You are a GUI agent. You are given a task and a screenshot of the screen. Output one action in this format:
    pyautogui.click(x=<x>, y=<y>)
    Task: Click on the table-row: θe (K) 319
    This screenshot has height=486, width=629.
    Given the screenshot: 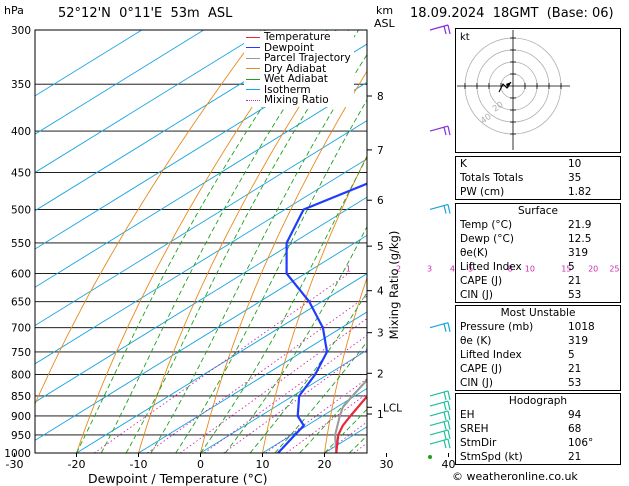 What is the action you would take?
    pyautogui.click(x=538, y=341)
    